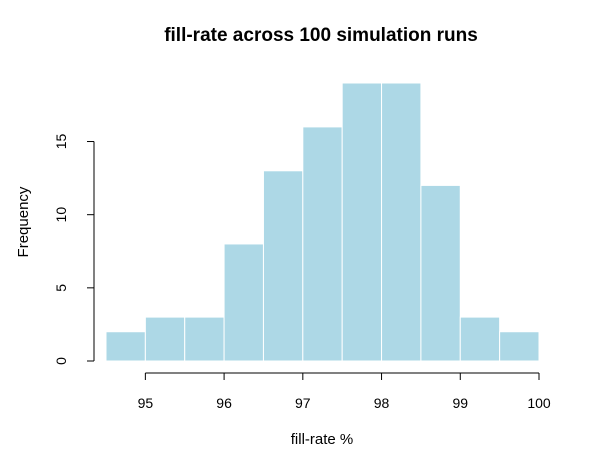 The image size is (591, 472). What do you see at coordinates (224, 403) in the screenshot?
I see `x-tick-label: 96` at bounding box center [224, 403].